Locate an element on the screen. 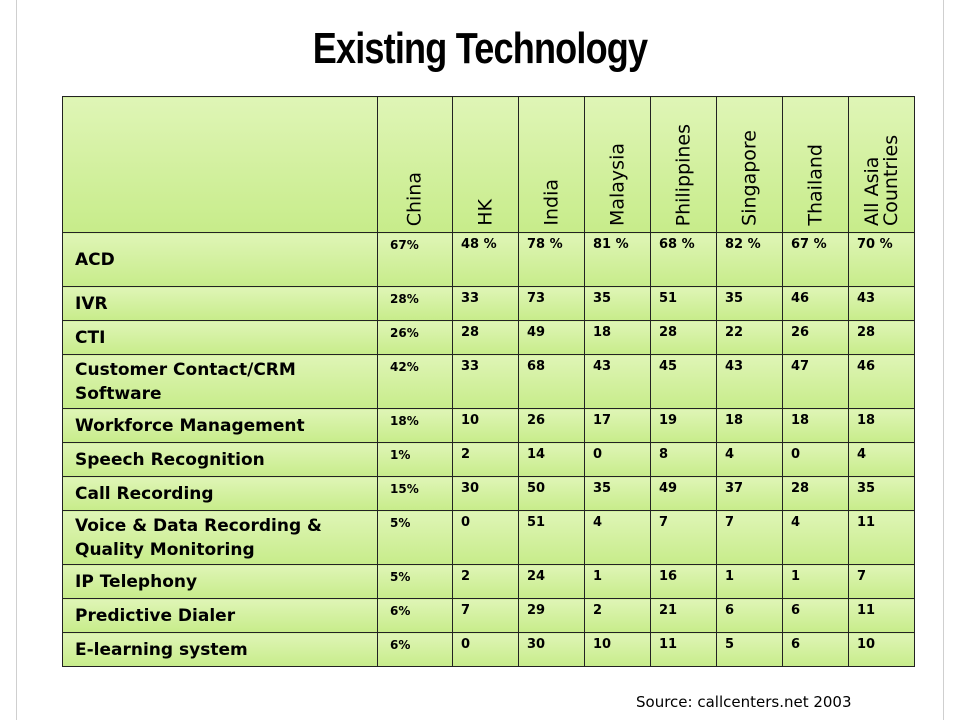  table-cell: 8 is located at coordinates (683, 459).